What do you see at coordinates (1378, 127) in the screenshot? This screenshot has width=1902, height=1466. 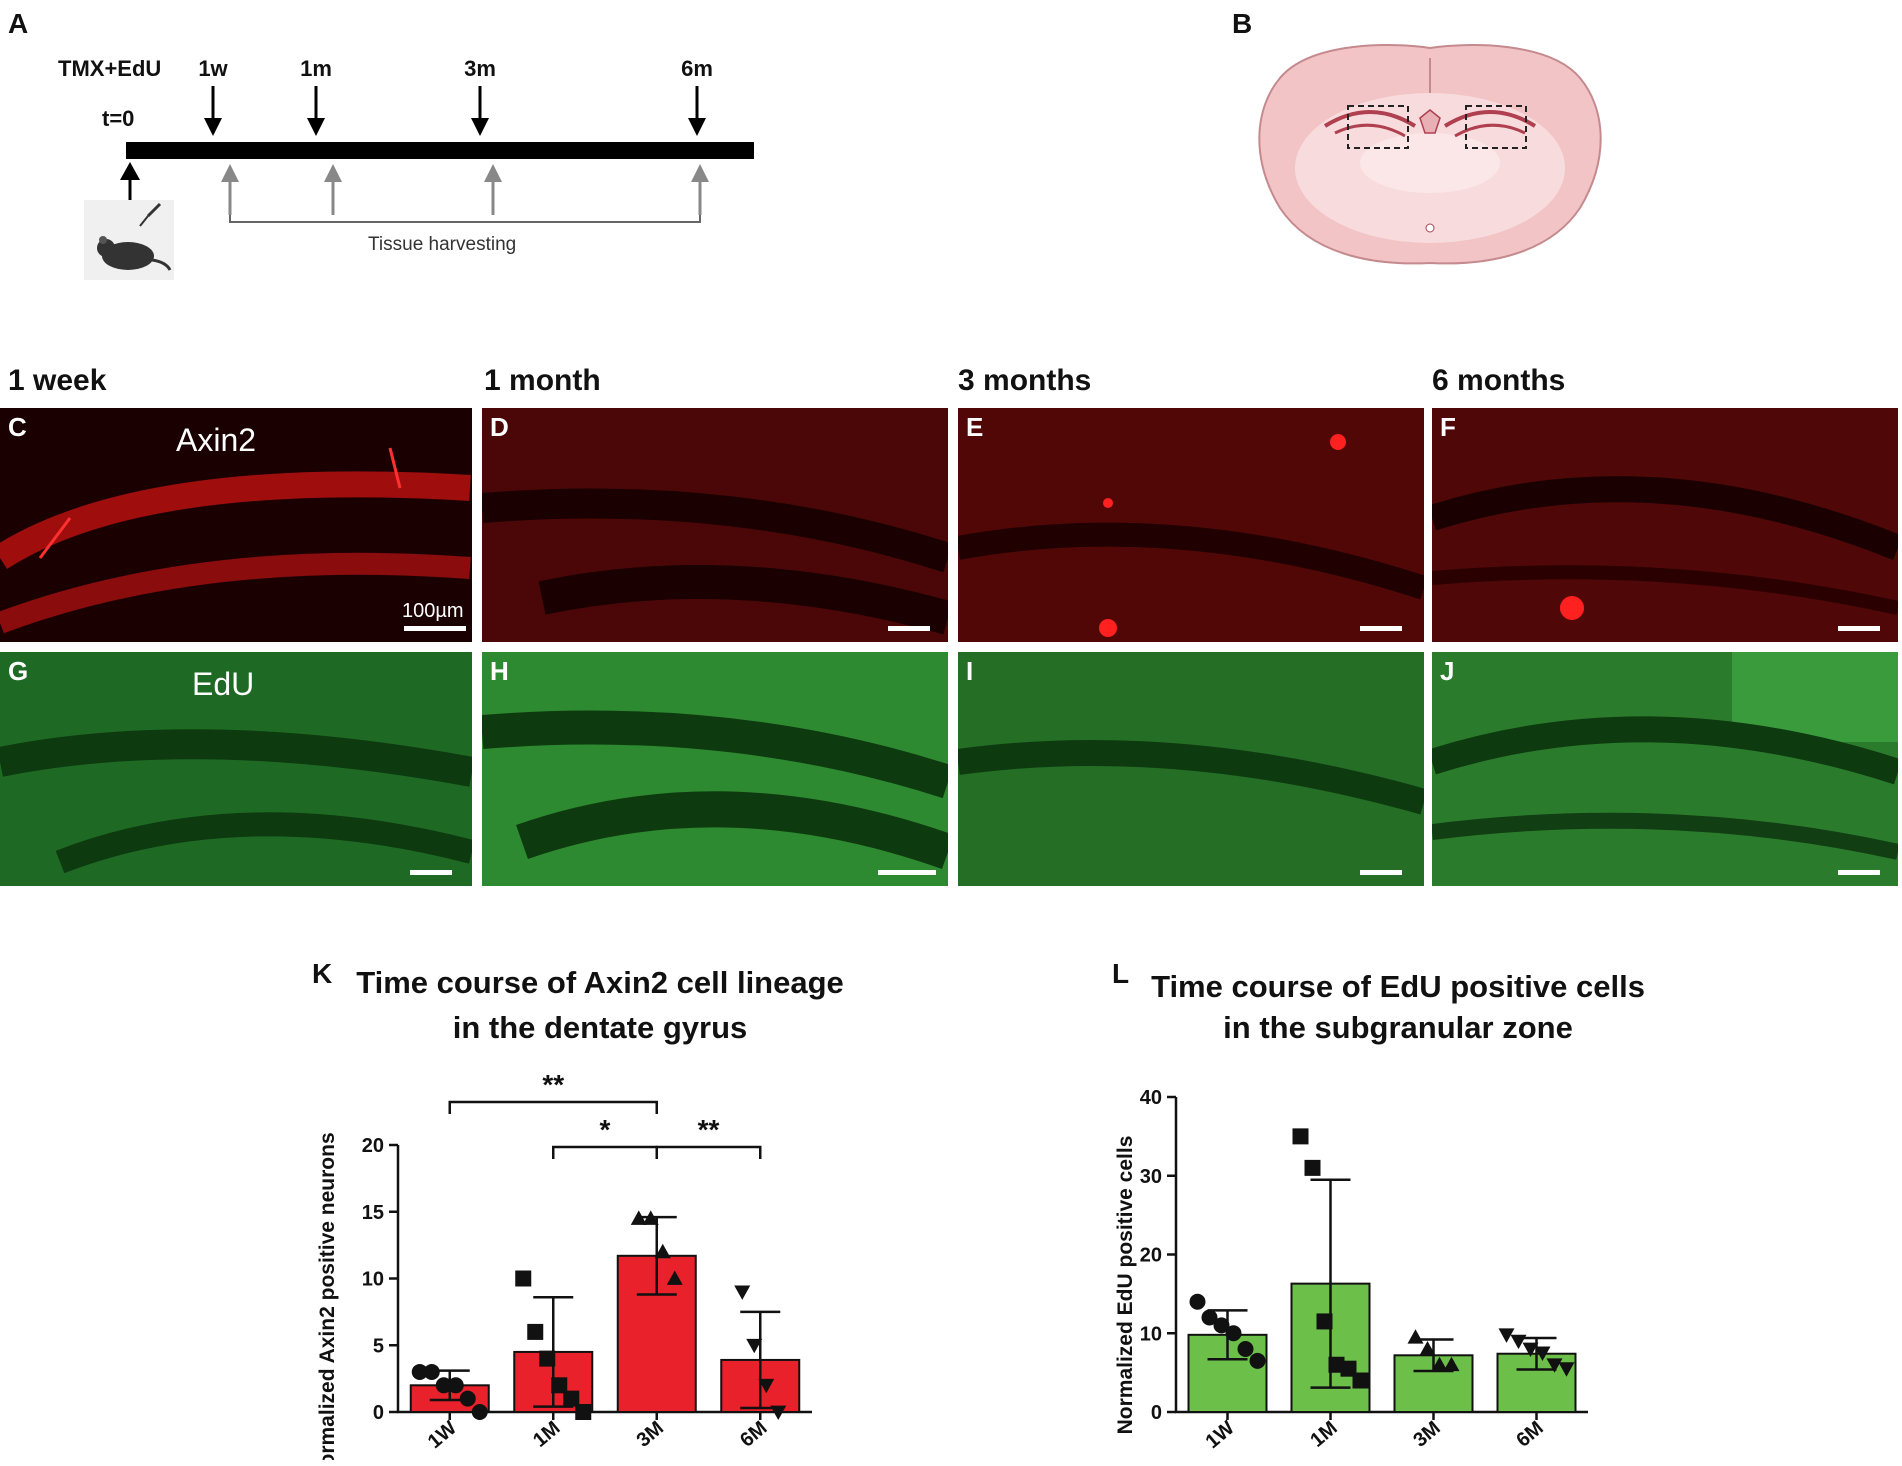 I see `roi-box-left` at bounding box center [1378, 127].